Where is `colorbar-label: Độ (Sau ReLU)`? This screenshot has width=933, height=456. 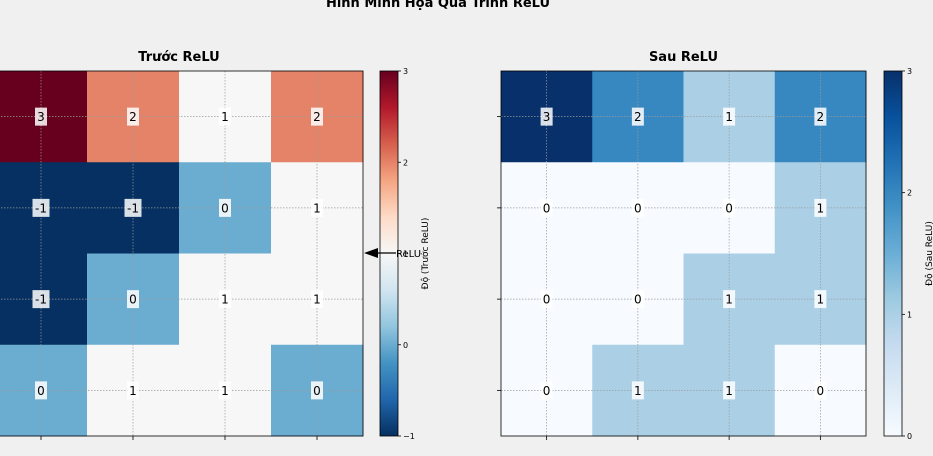 colorbar-label: Độ (Sau ReLU) is located at coordinates (928, 253).